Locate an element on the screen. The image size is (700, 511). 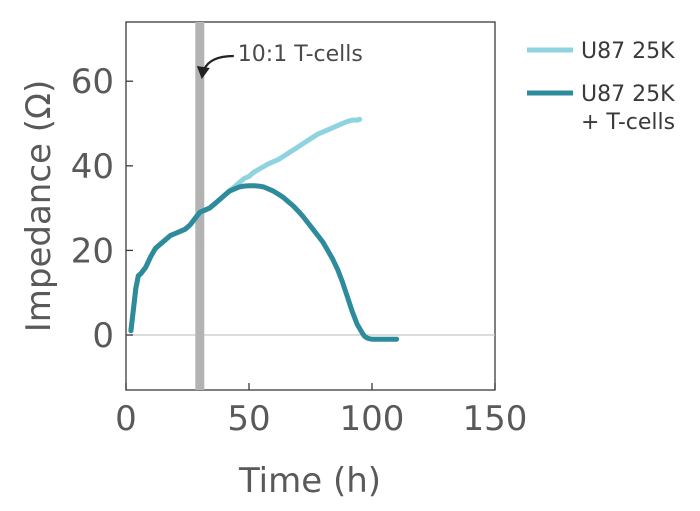
y-tick-label: 40 is located at coordinates (92, 167).